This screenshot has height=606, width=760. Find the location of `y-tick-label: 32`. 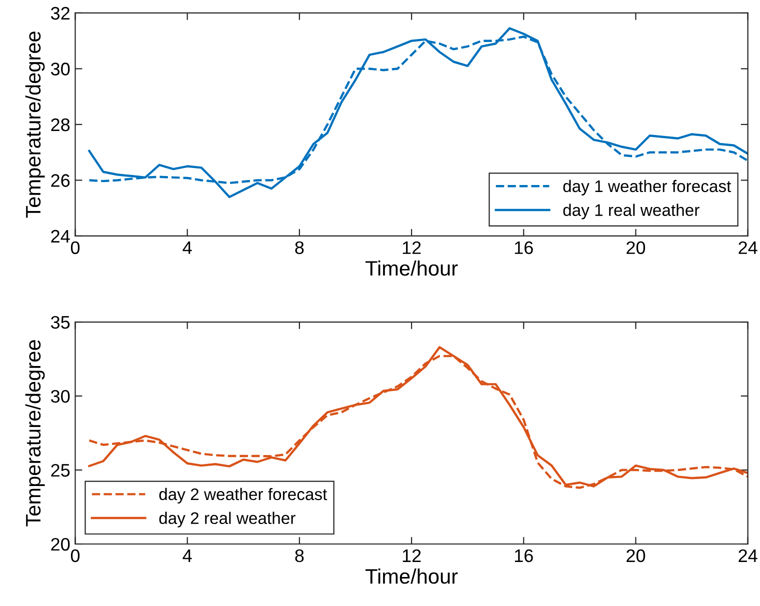

y-tick-label: 32 is located at coordinates (60, 13).